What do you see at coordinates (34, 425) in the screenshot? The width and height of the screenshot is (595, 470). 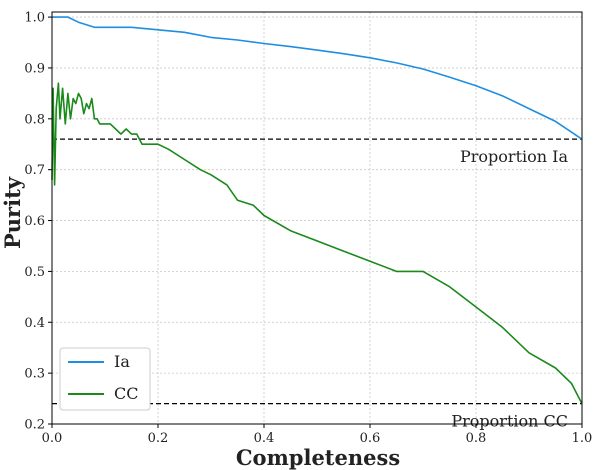 I see `y-tick-label: 0.2` at bounding box center [34, 425].